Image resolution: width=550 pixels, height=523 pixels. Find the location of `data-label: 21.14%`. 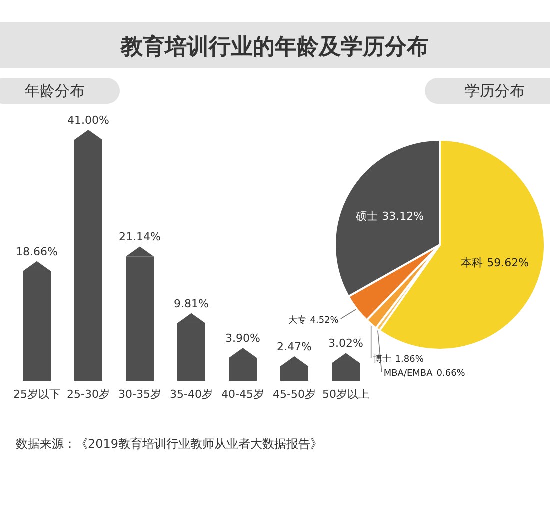

data-label: 21.14% is located at coordinates (140, 237).